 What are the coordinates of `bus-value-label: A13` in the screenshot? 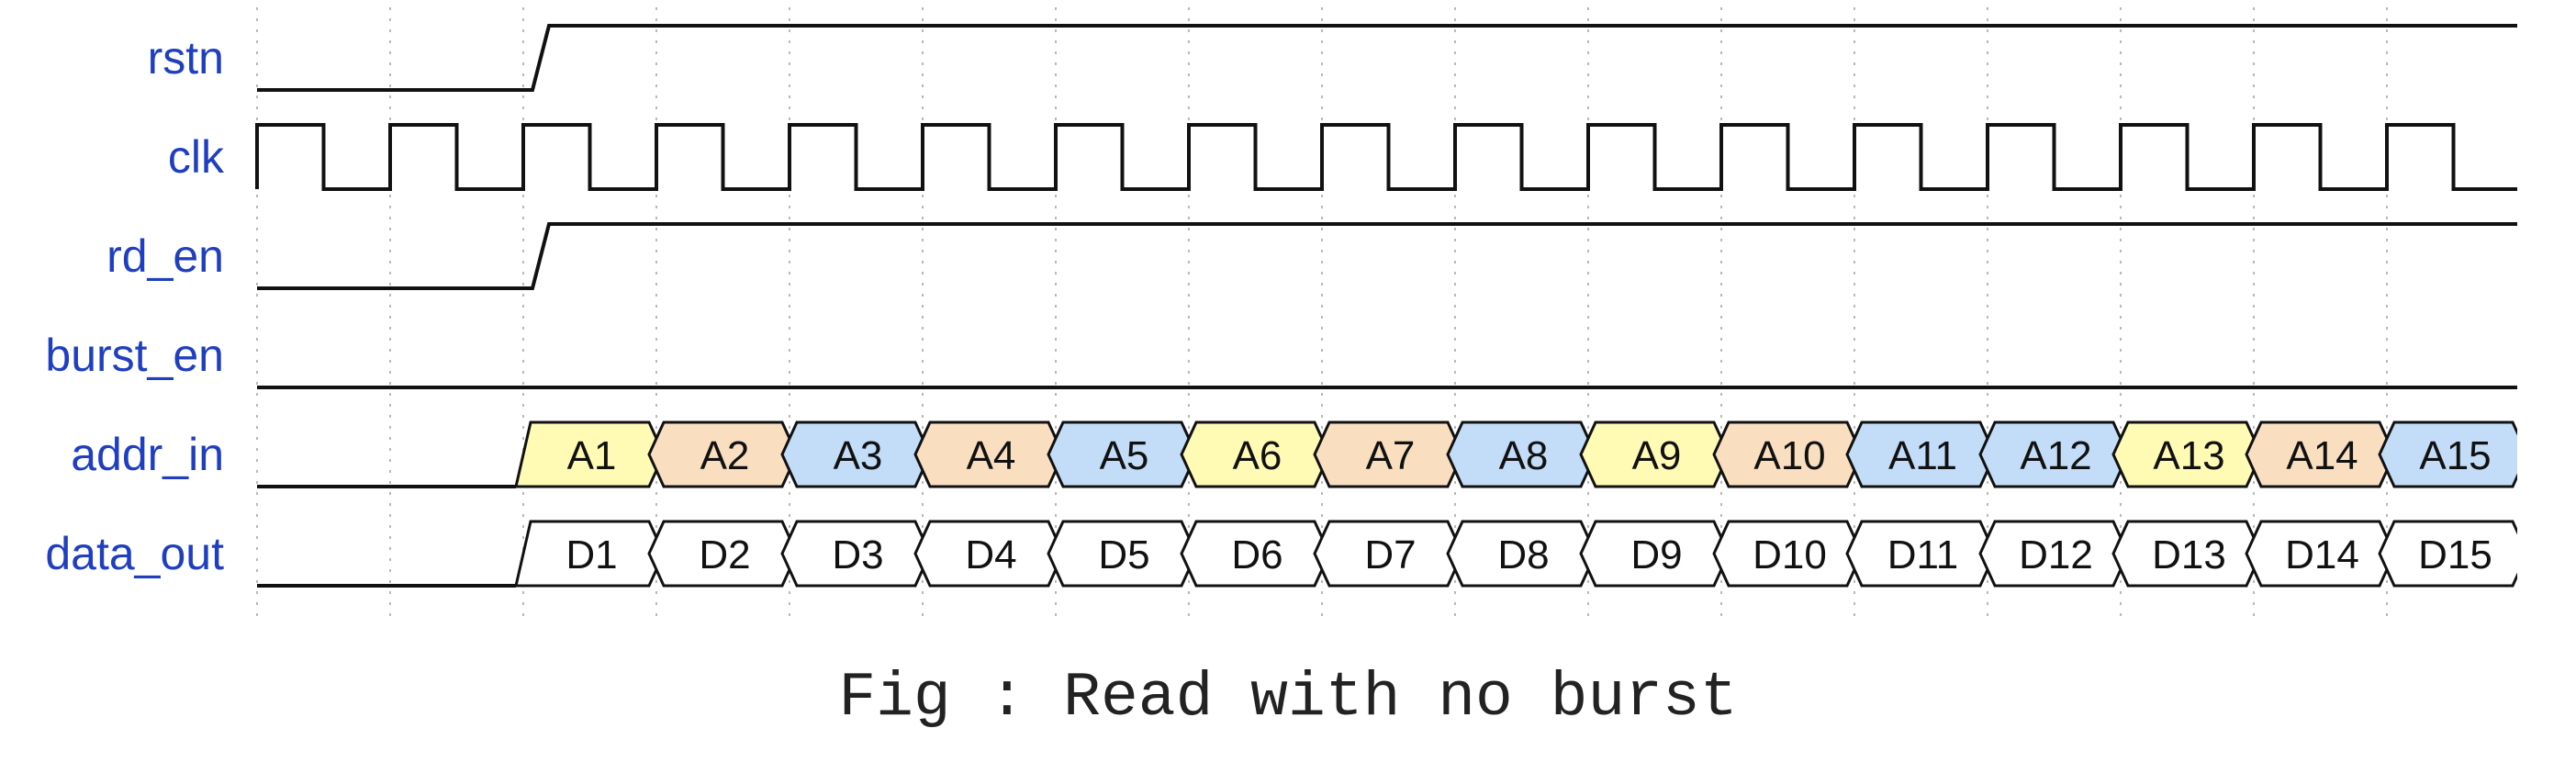 It's located at (2188, 455).